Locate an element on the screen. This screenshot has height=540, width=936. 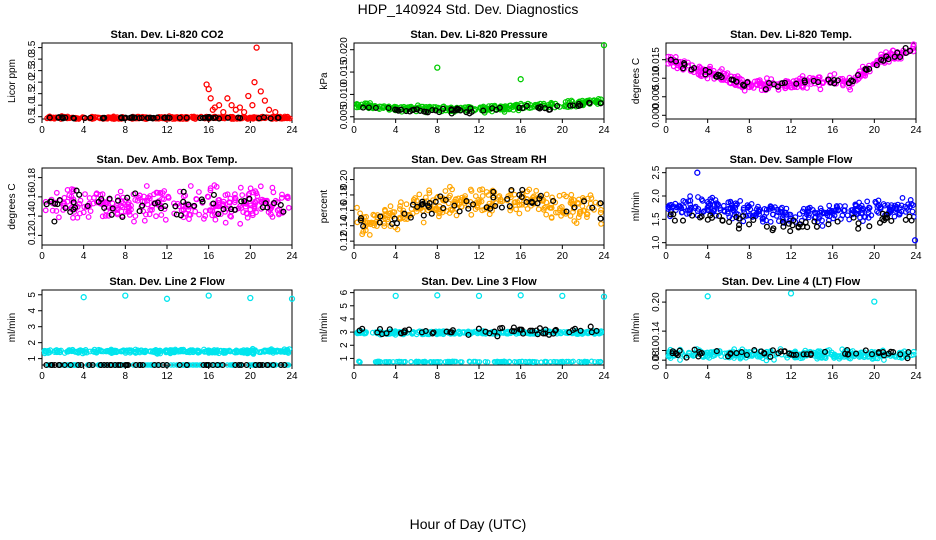
panel-title: Stan. Dev. Sample Flow is located at coordinates (791, 160).